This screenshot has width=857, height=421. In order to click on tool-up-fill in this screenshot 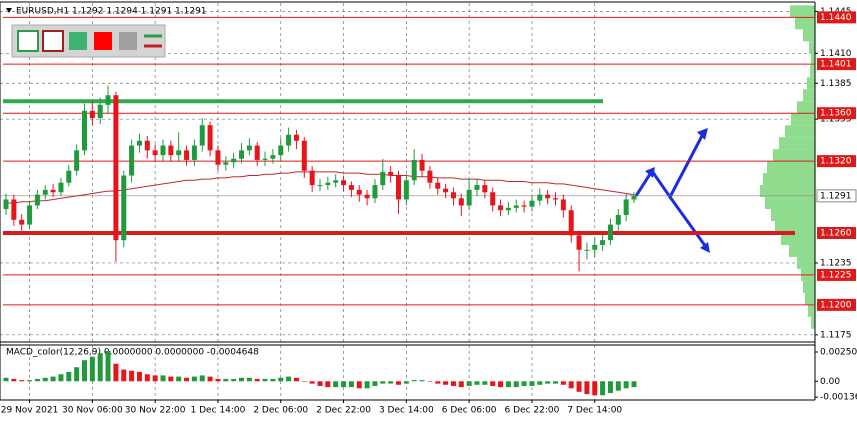, I will do `click(78, 41)`.